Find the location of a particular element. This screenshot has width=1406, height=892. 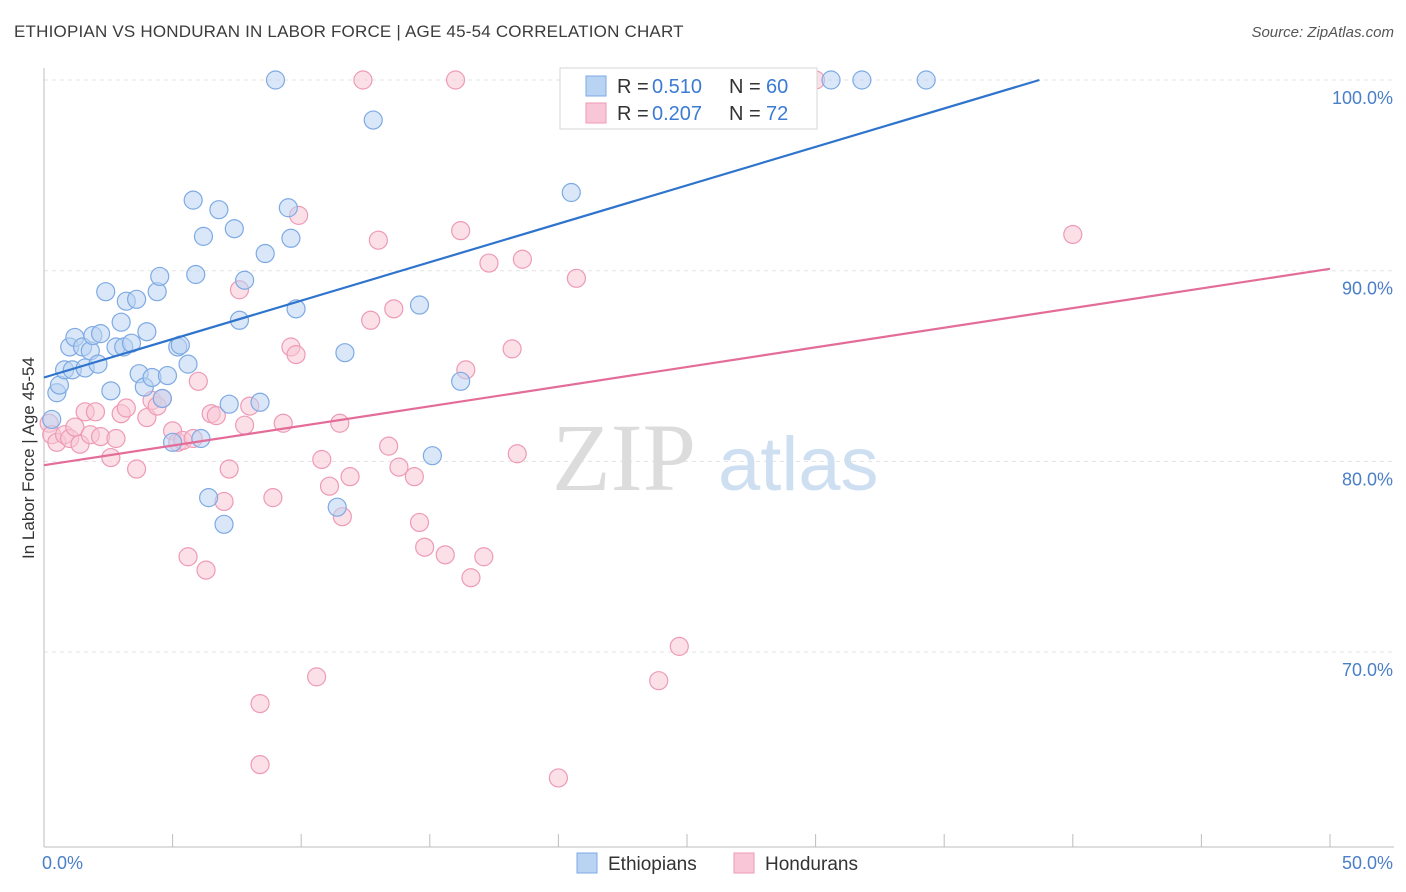

ethiopians-r-value: 0.510 is located at coordinates (677, 87).